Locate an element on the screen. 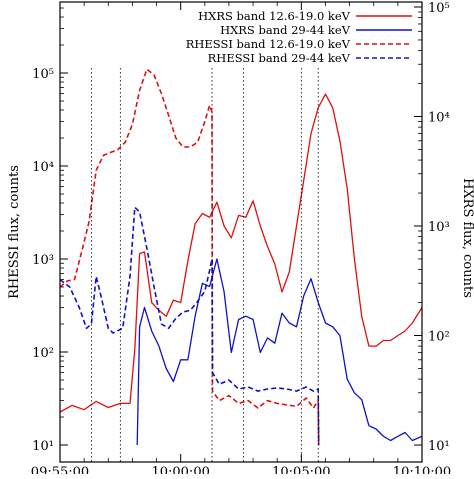  x-tick-label-2: 10:00:00 is located at coordinates (180, 469).